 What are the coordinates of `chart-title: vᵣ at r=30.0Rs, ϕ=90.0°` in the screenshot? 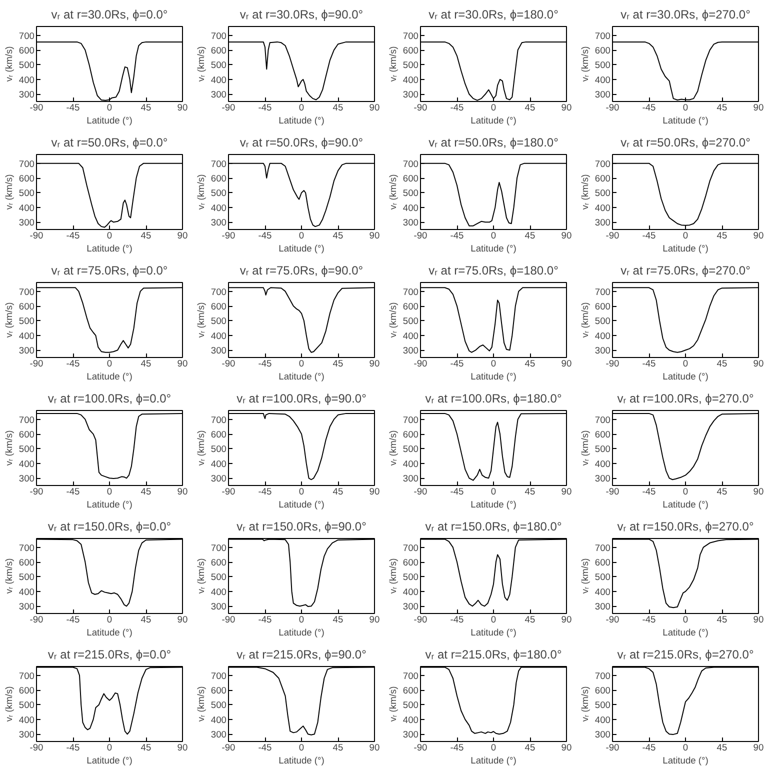 It's located at (302, 15).